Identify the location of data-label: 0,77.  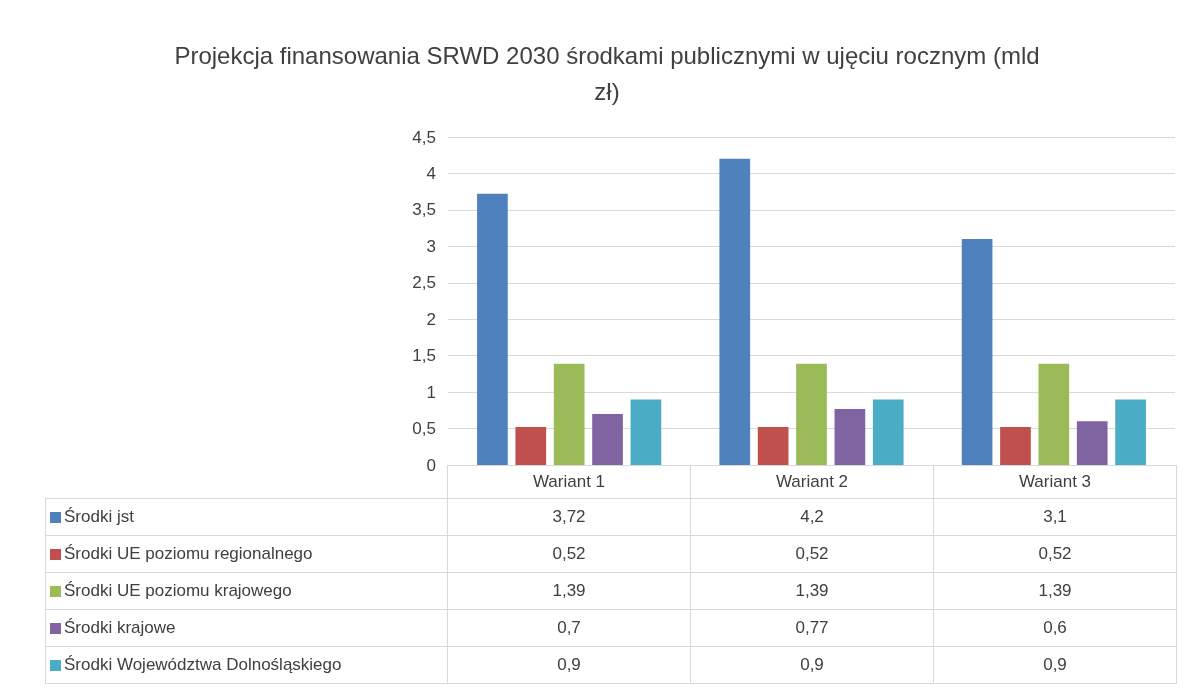
(812, 628).